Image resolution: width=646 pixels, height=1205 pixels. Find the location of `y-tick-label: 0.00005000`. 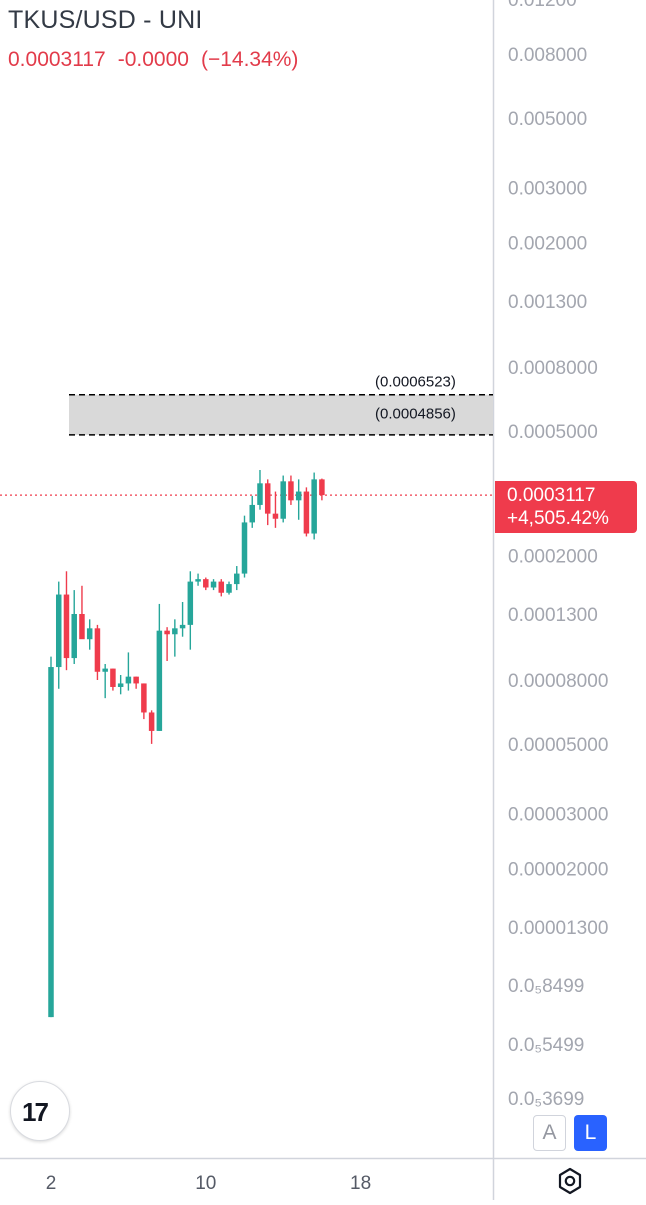

y-tick-label: 0.00005000 is located at coordinates (558, 745).